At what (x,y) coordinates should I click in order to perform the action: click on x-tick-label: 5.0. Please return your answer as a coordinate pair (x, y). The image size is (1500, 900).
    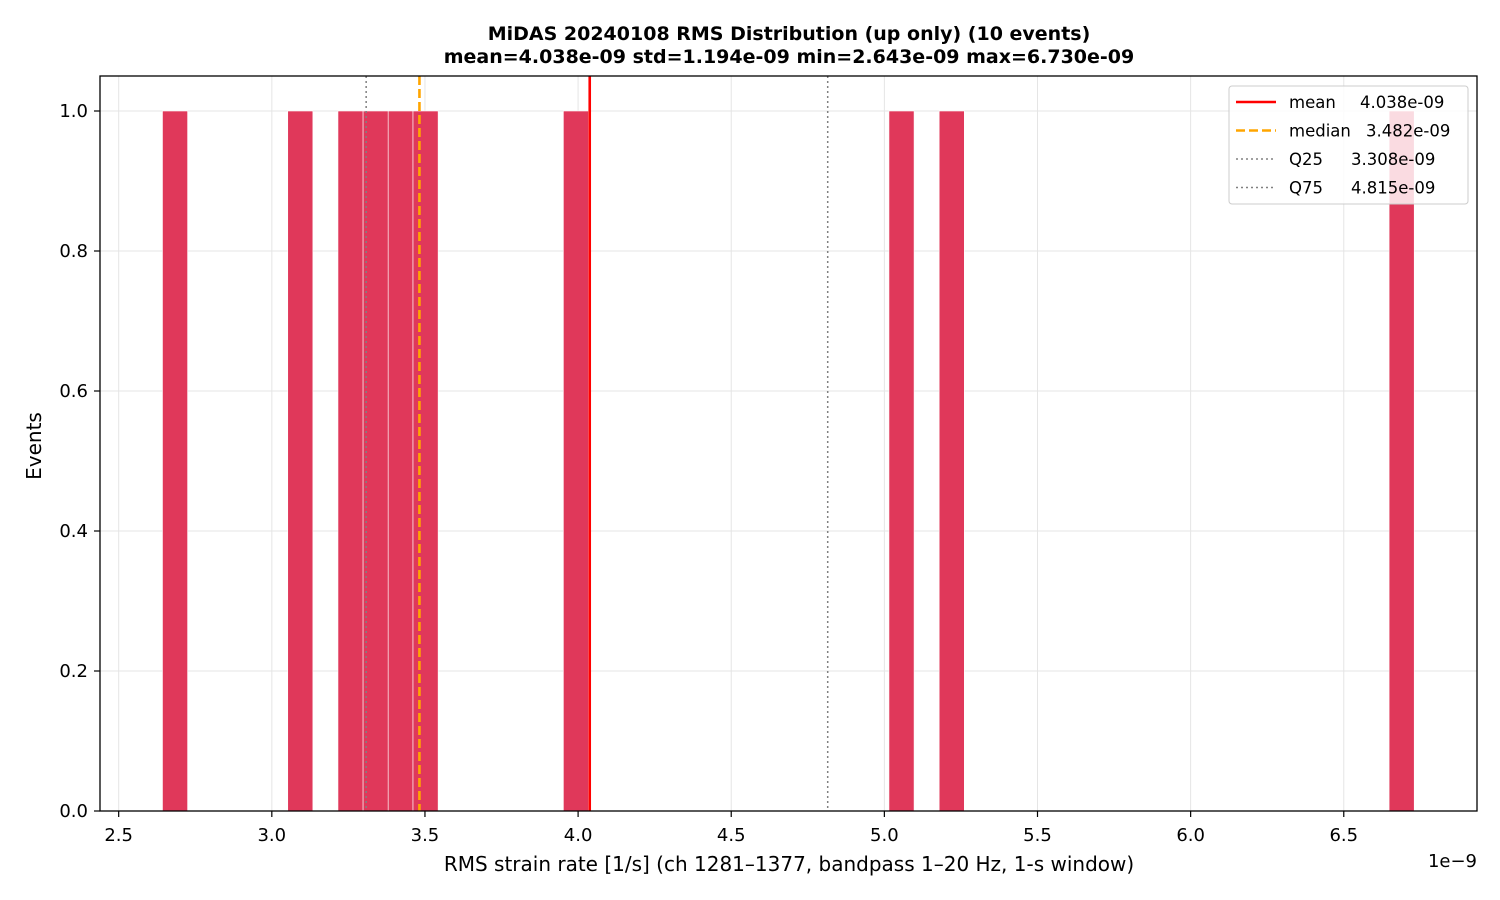
    Looking at the image, I should click on (884, 835).